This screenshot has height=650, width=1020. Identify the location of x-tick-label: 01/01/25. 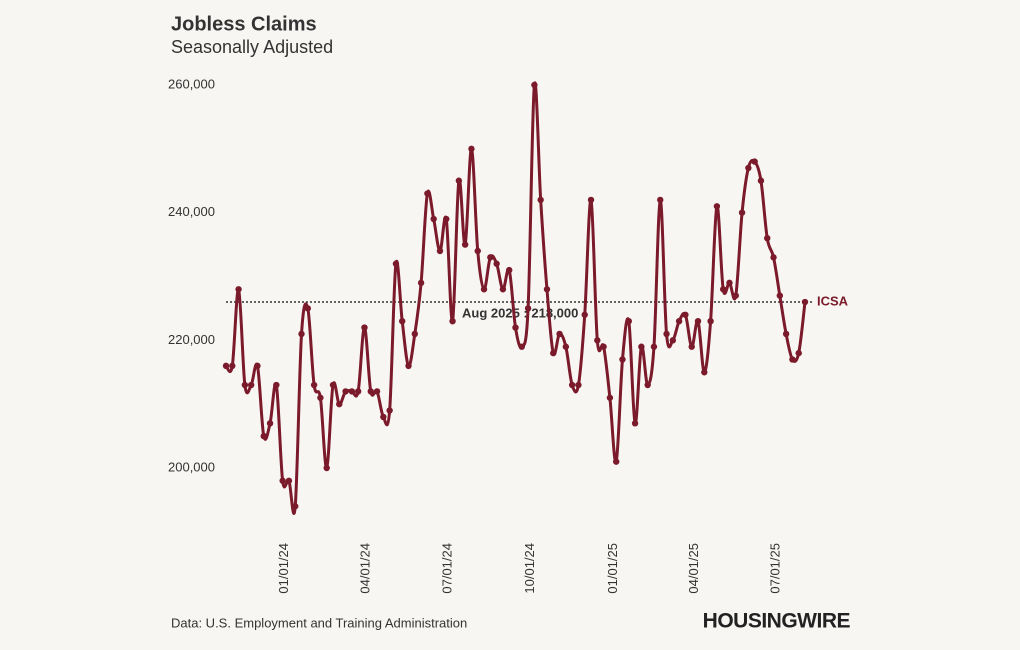
(612, 568).